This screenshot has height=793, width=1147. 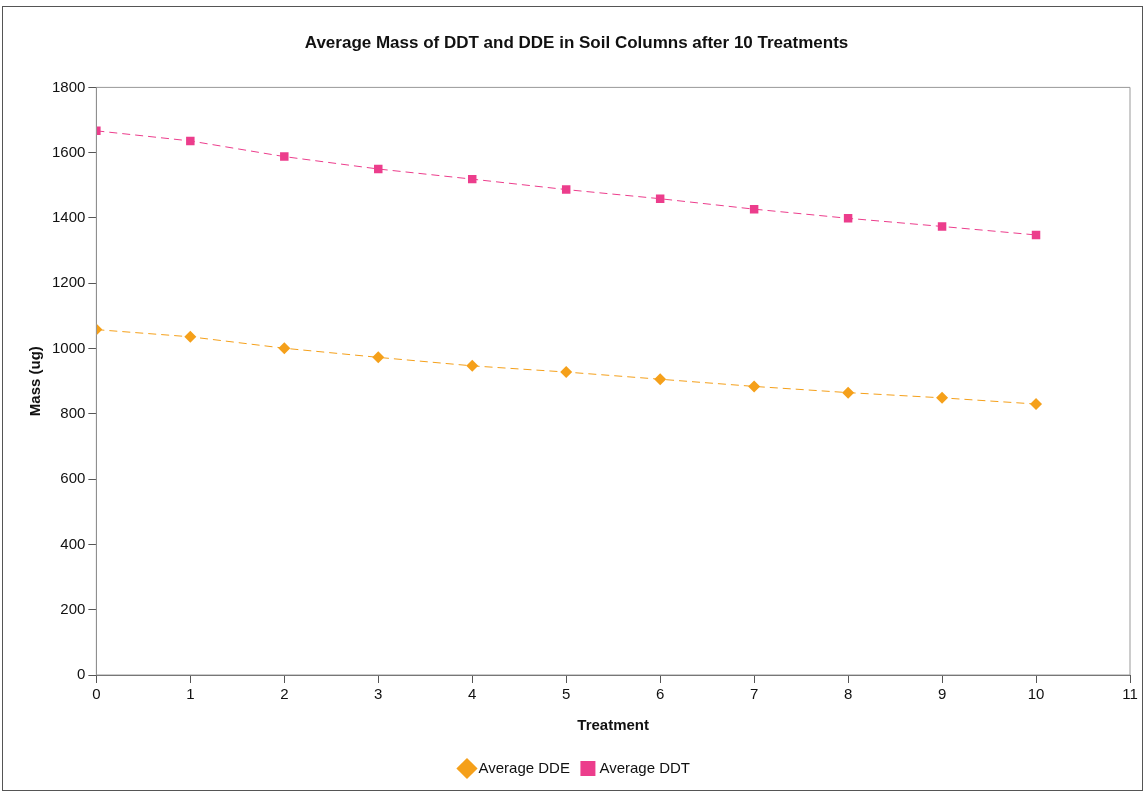 What do you see at coordinates (81, 674) in the screenshot?
I see `y-tick-label: 0` at bounding box center [81, 674].